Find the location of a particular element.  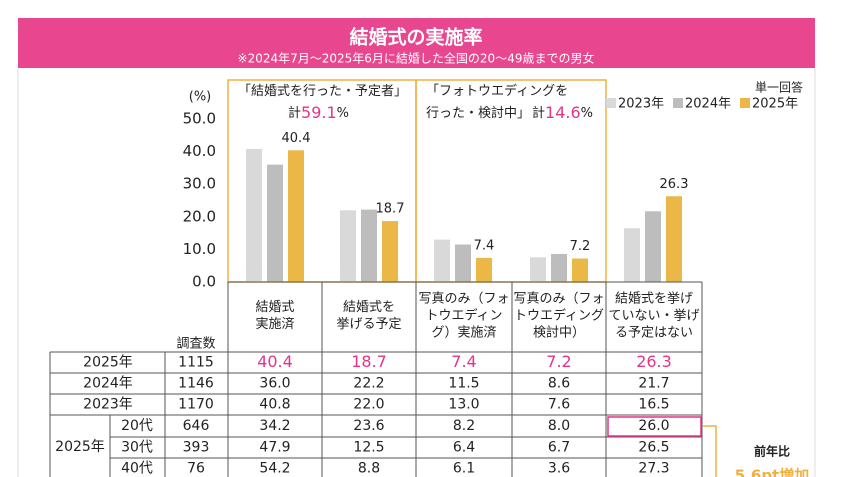

row-label: 40代 is located at coordinates (137, 469).